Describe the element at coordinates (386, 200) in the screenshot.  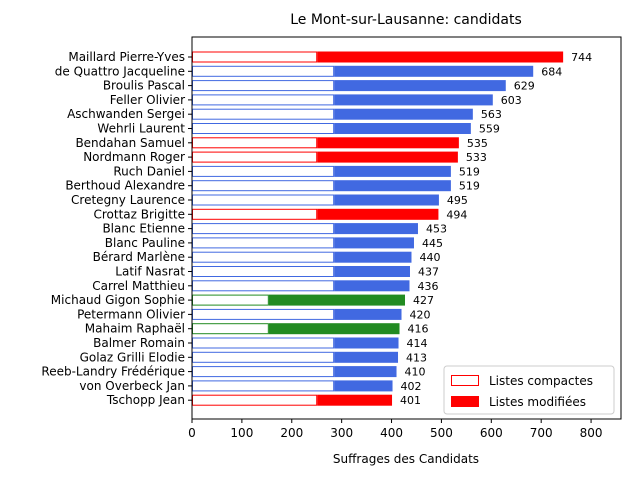
I see `bar-modified-cretegny-laurence` at that location.